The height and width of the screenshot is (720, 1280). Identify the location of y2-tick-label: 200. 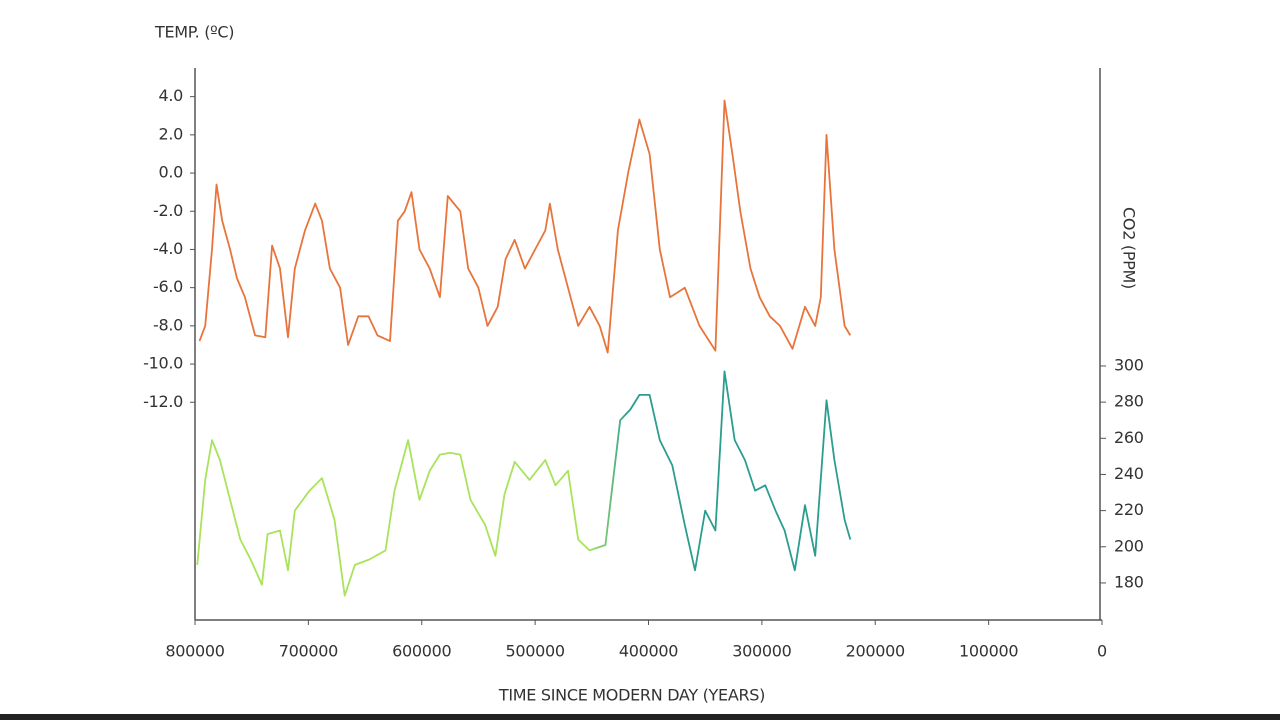
(1129, 545).